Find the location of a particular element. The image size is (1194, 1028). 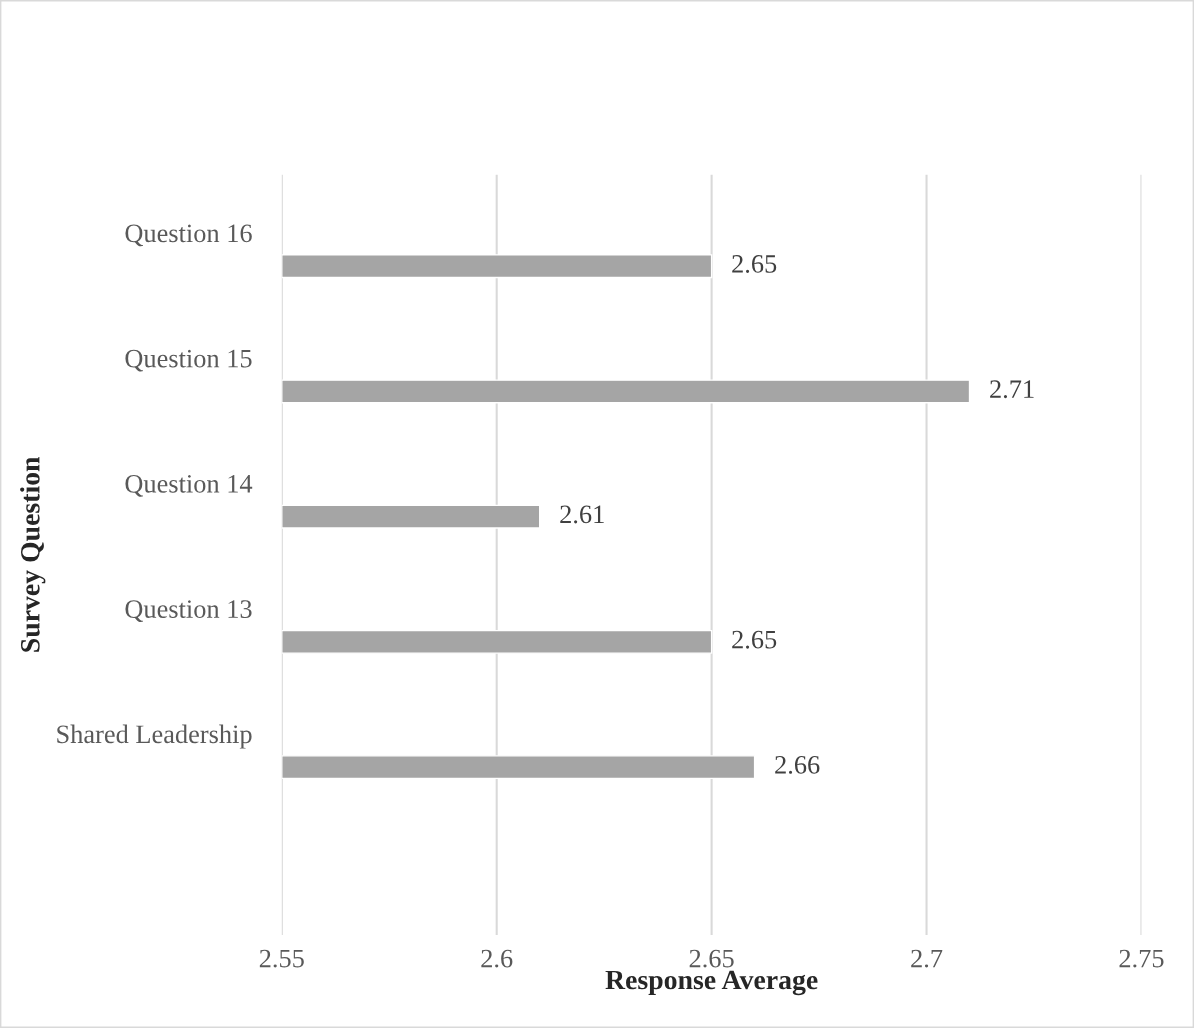

y-tick-label: Question 13 is located at coordinates (188, 611).